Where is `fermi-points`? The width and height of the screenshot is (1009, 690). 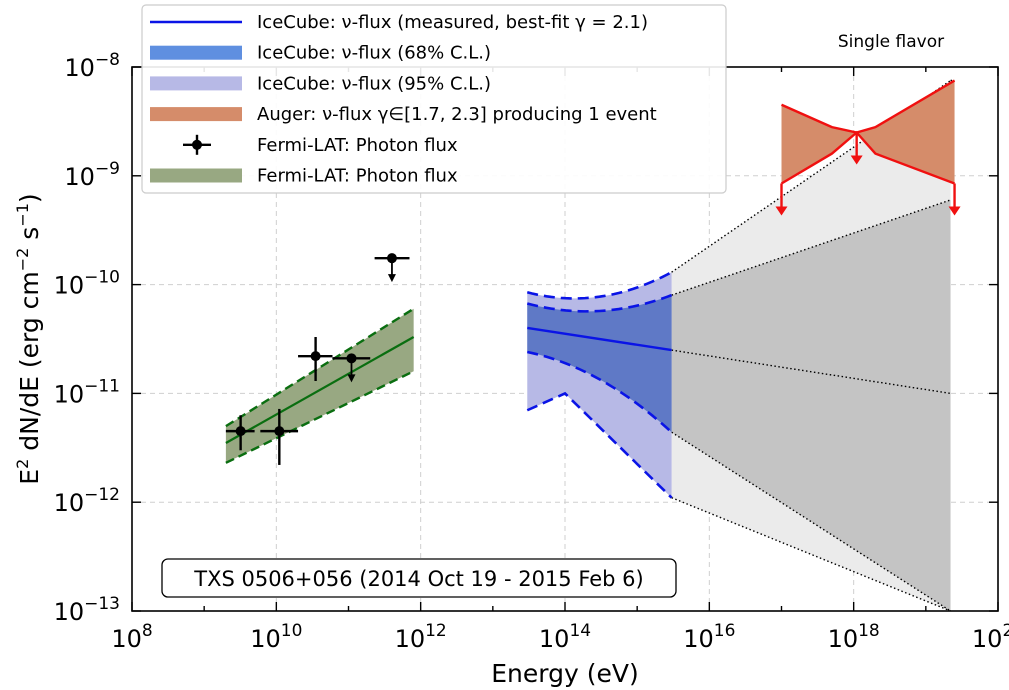
fermi-points is located at coordinates (317, 359).